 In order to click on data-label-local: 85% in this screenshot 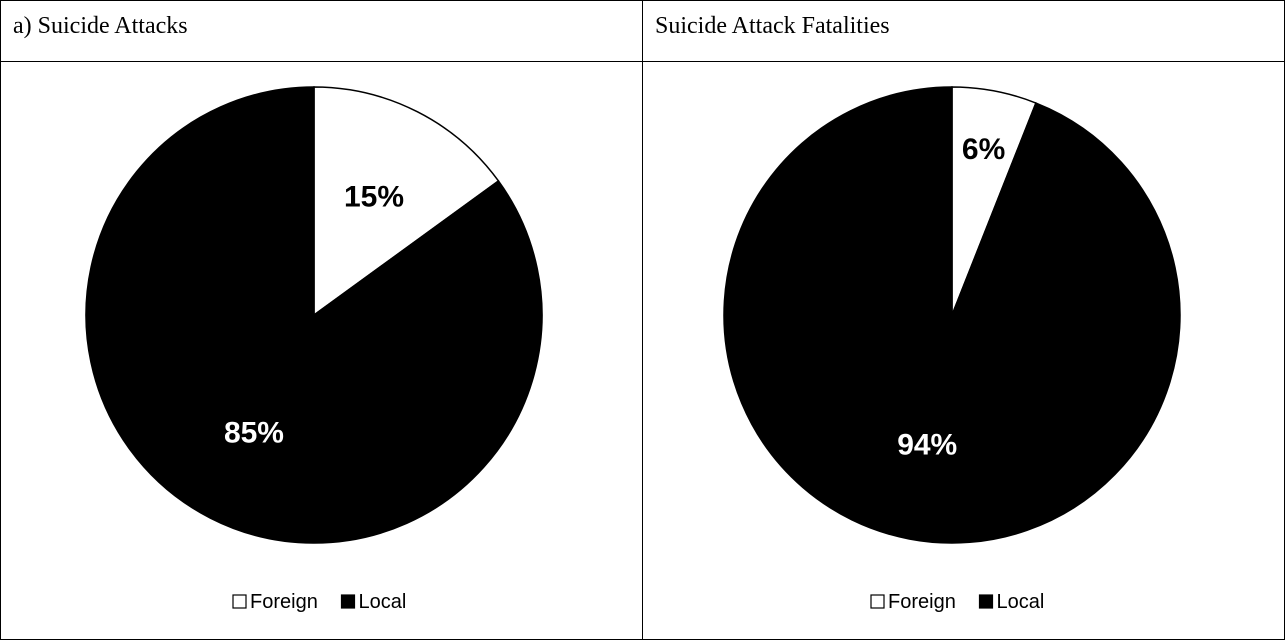, I will do `click(254, 433)`.